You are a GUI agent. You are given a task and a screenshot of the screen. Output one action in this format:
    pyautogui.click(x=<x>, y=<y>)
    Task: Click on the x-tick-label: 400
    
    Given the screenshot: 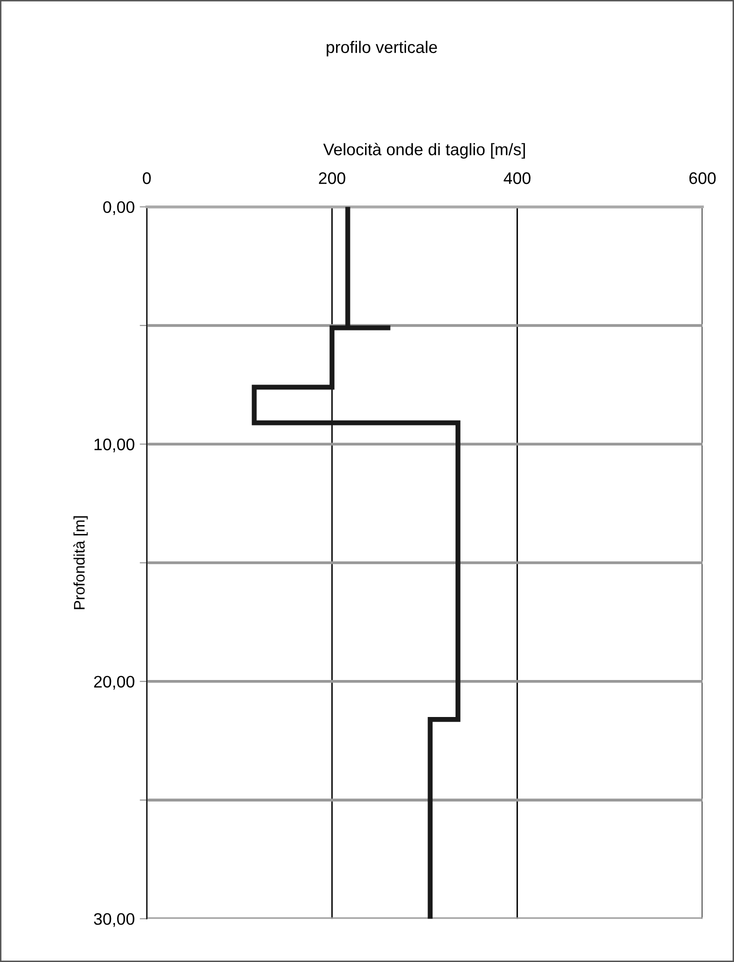 What is the action you would take?
    pyautogui.click(x=517, y=178)
    